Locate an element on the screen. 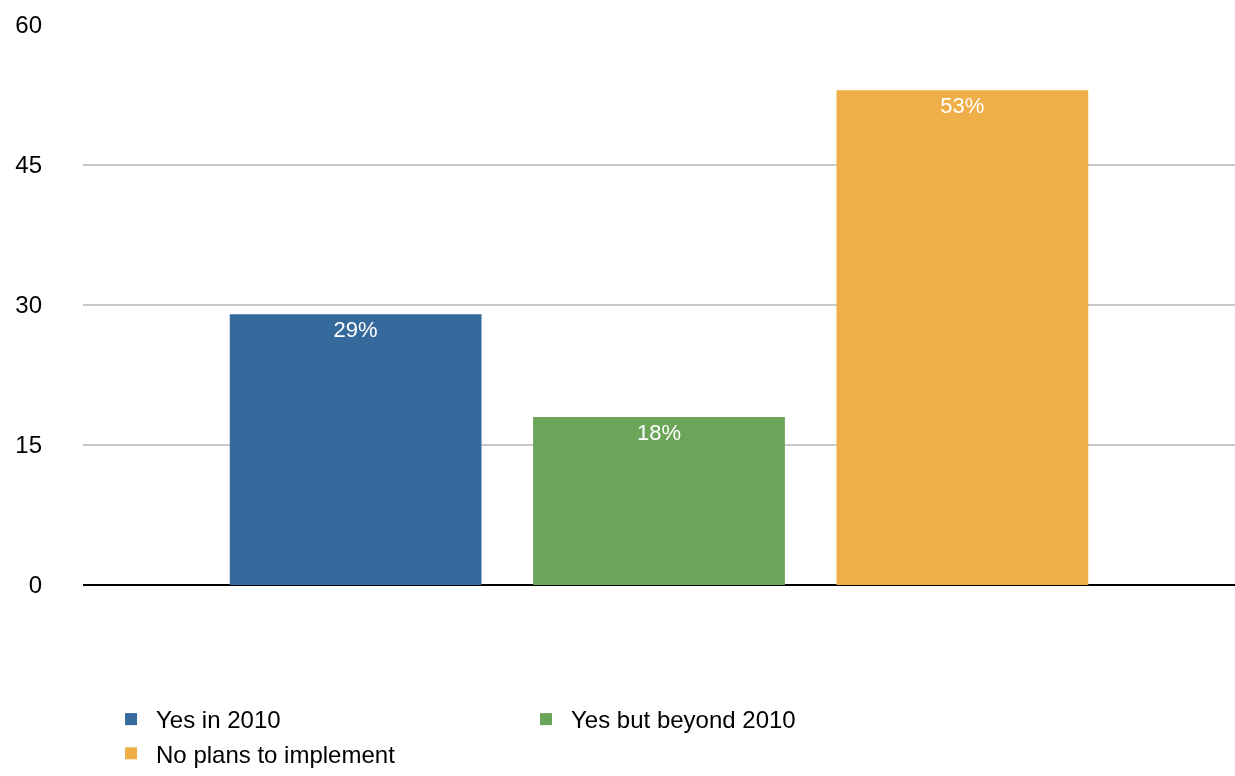  y-tick-label: 15 is located at coordinates (28, 445).